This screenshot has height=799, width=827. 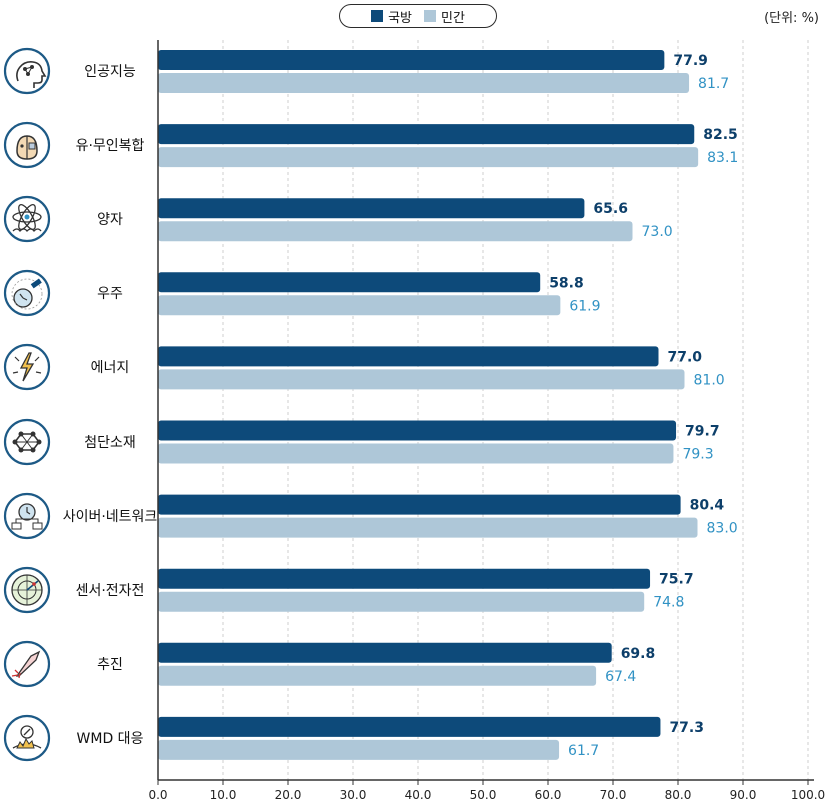 I want to click on molecule-icon, so click(x=27, y=442).